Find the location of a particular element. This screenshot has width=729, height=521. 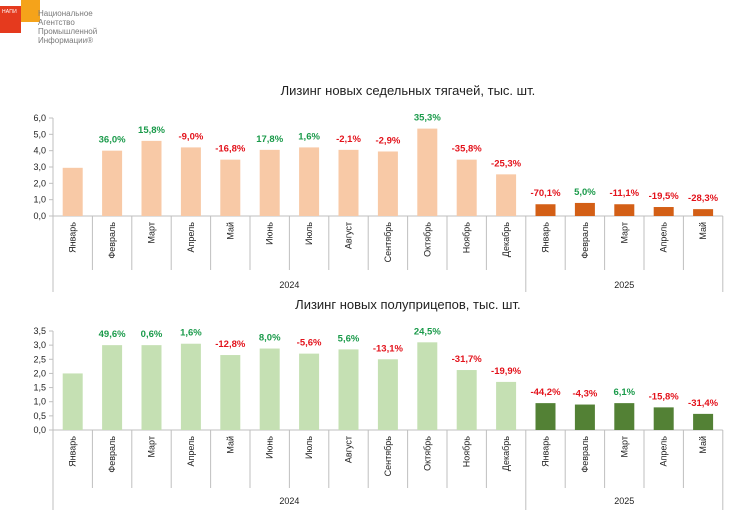

y-tick-label: 6,0 is located at coordinates (39, 118).